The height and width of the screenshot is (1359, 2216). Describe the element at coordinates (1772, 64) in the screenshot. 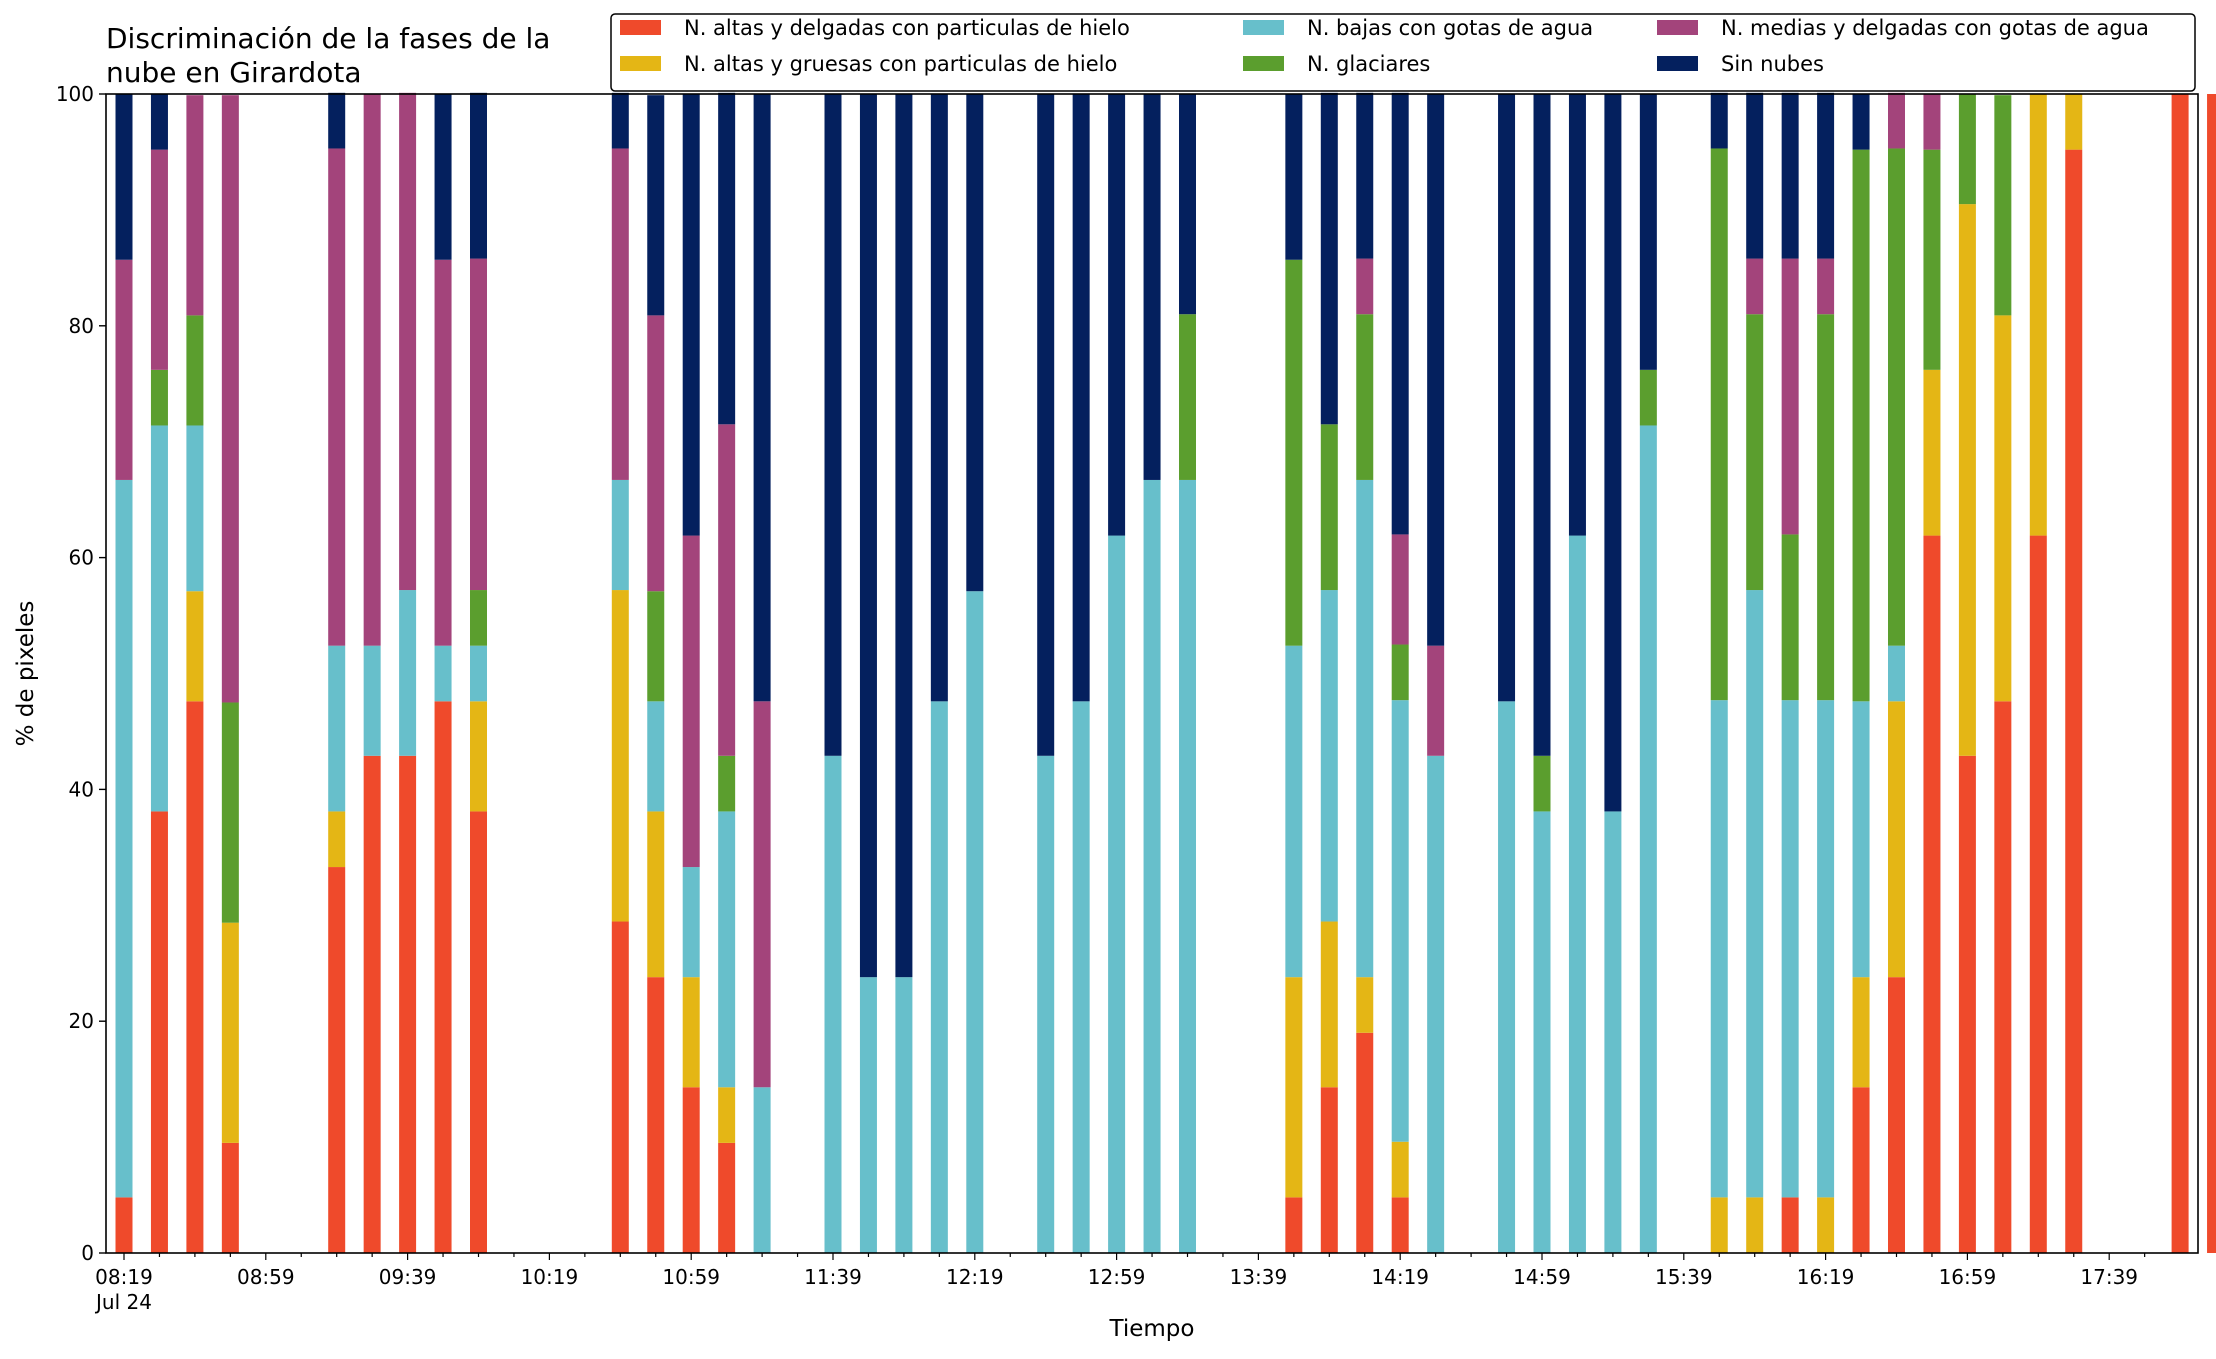

I see `legend-label: Sin nubes` at that location.